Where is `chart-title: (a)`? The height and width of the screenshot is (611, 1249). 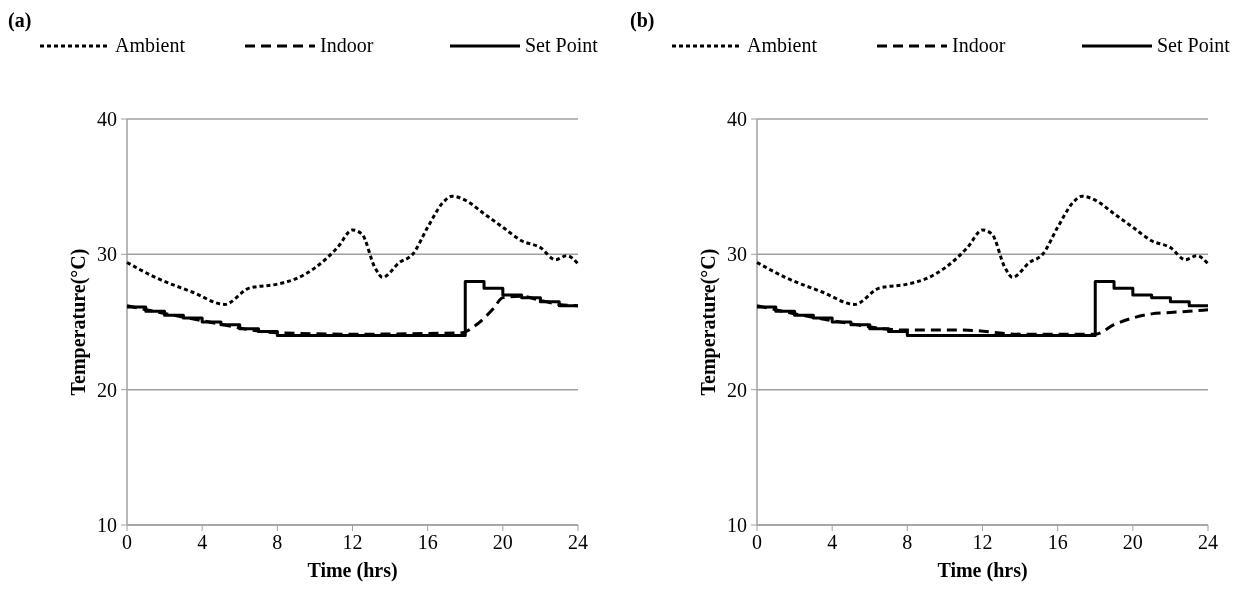
chart-title: (a) is located at coordinates (20, 20).